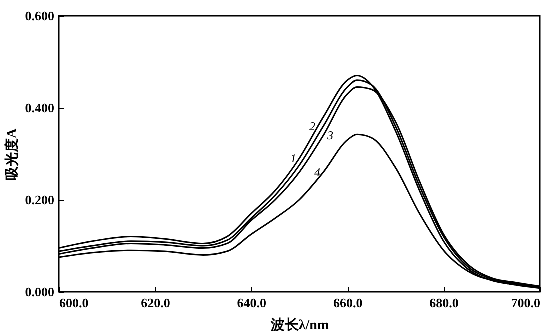 This screenshot has width=555, height=336. I want to click on x-axis-title: 波长λ/nm, so click(300, 326).